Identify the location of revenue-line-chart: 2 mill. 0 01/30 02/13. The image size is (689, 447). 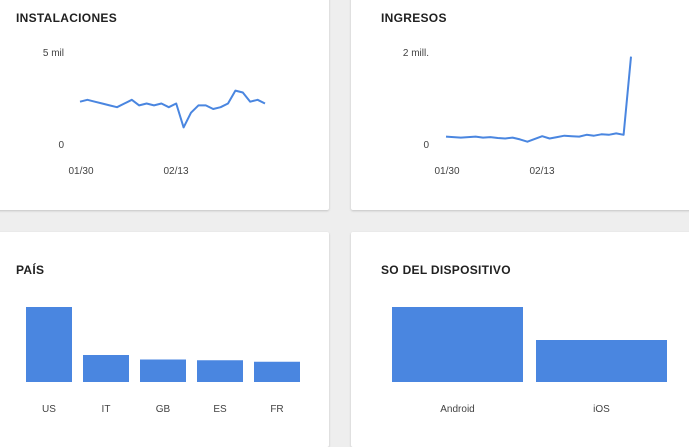
(517, 112).